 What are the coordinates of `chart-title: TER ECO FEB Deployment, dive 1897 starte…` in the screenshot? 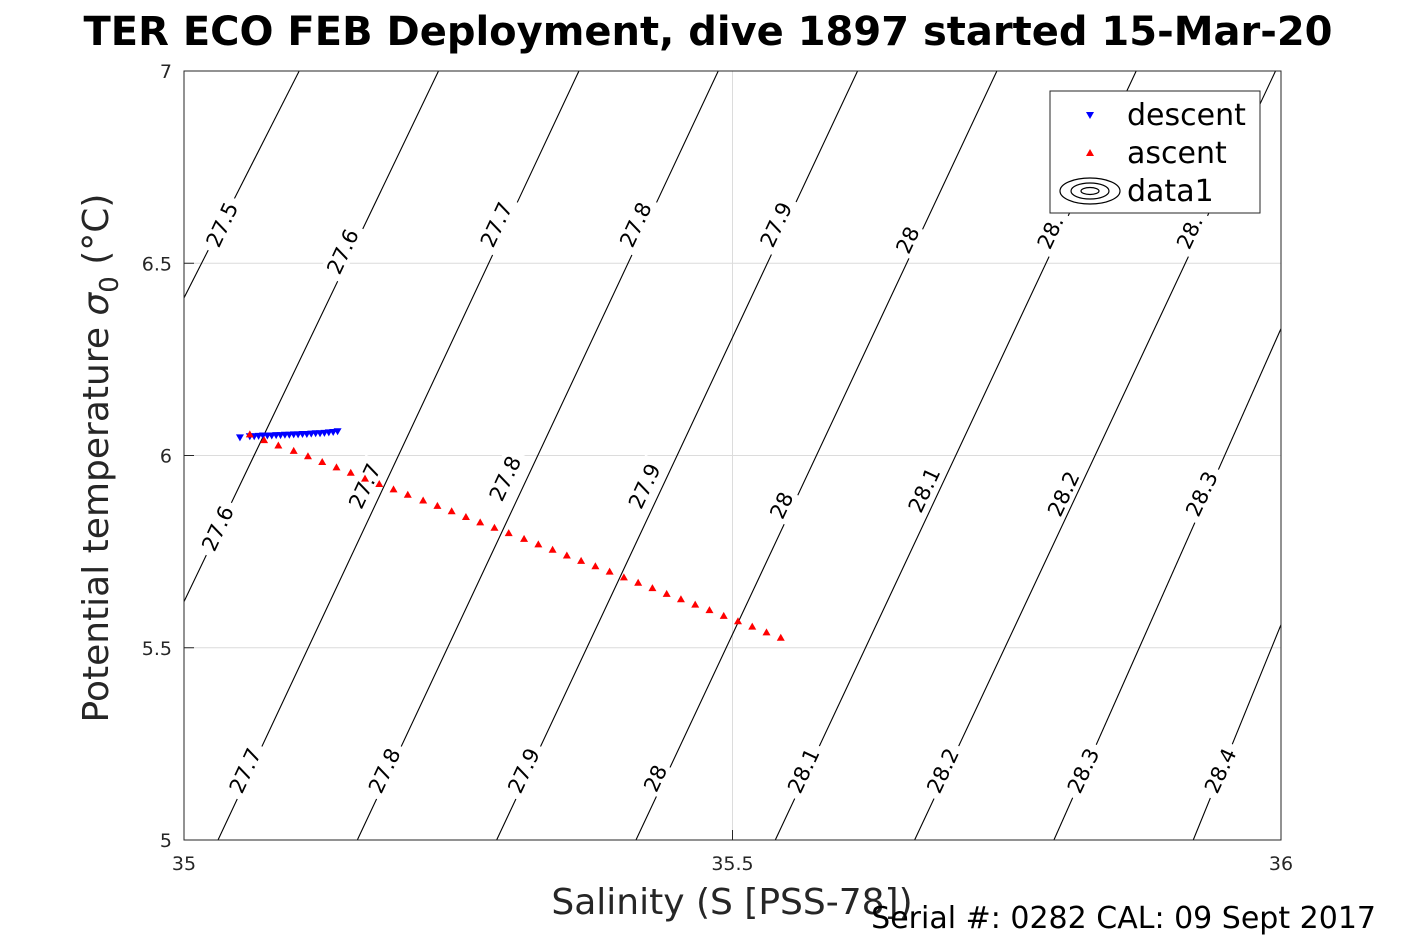 It's located at (707, 32).